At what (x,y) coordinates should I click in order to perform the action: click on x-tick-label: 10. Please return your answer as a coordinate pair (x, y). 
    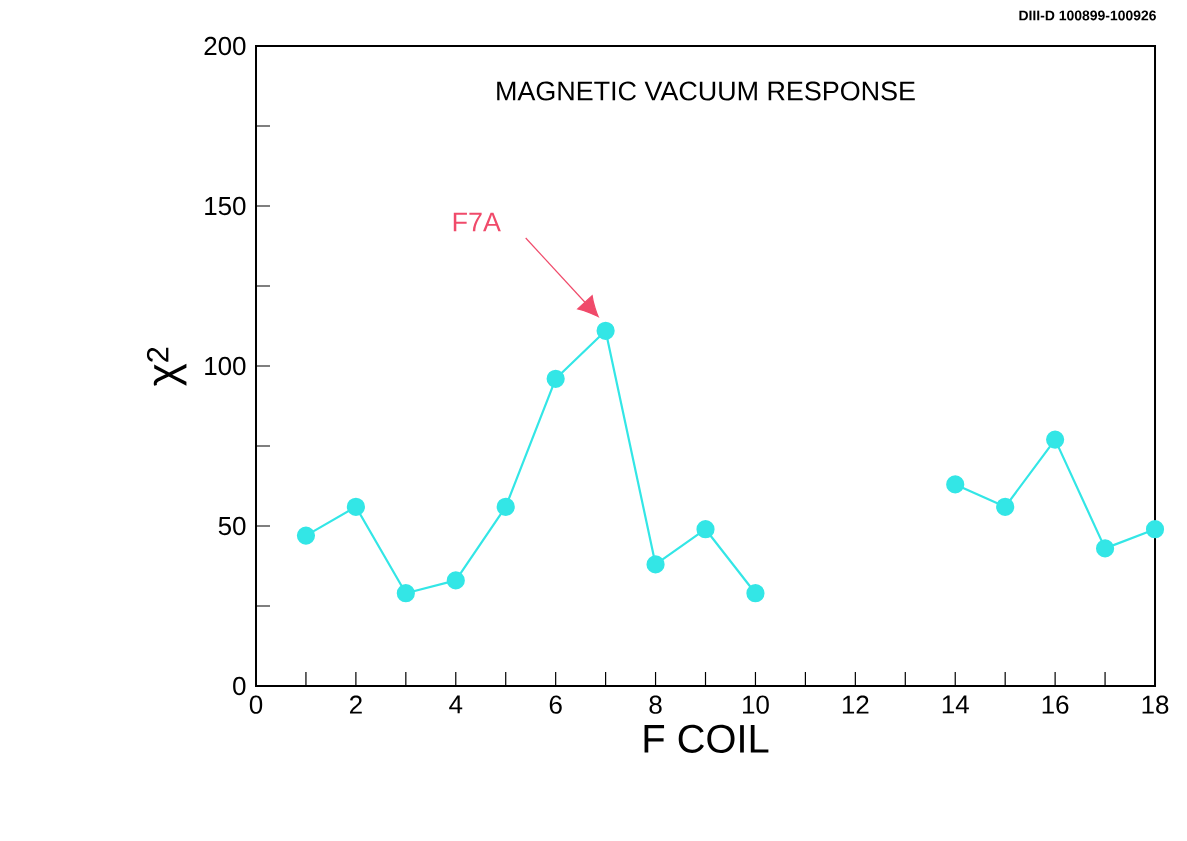
    Looking at the image, I should click on (756, 704).